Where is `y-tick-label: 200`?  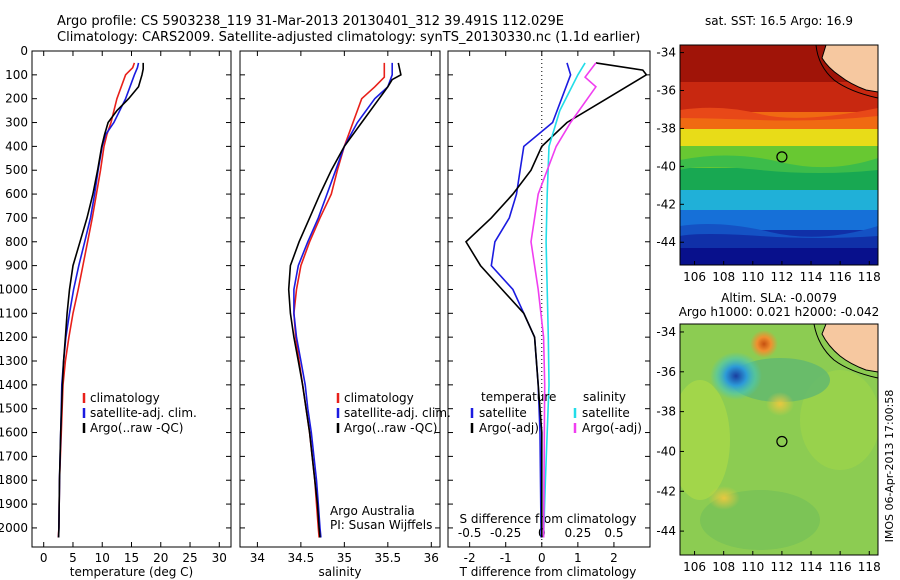
y-tick-label: 200 is located at coordinates (16, 99).